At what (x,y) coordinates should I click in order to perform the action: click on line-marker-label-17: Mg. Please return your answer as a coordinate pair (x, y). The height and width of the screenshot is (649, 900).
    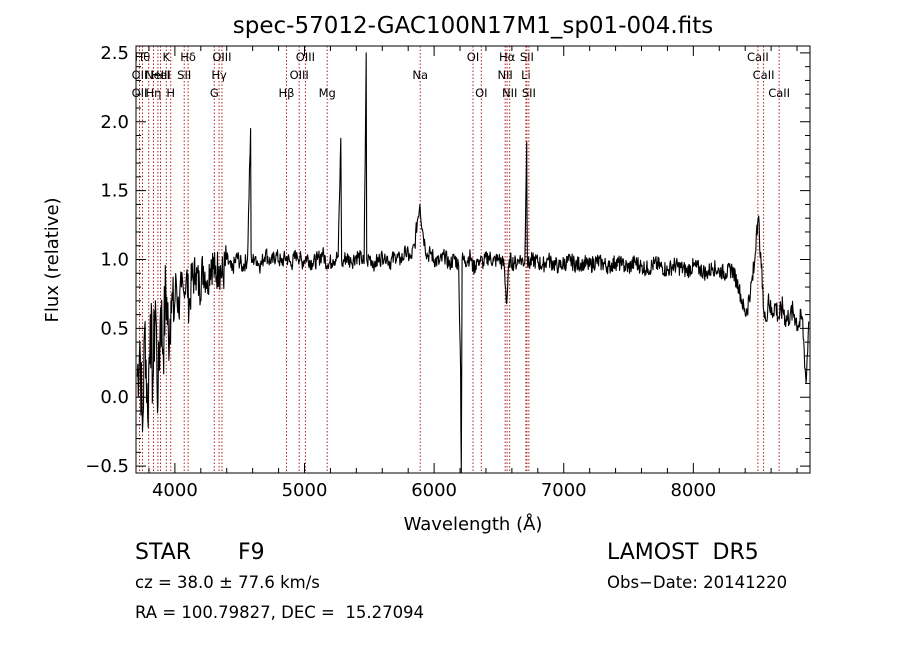
    Looking at the image, I should click on (327, 93).